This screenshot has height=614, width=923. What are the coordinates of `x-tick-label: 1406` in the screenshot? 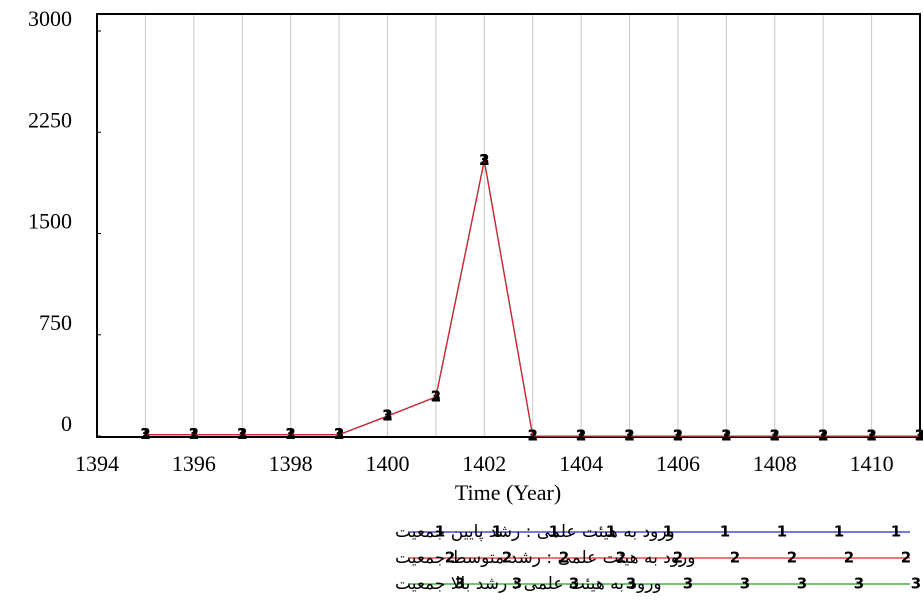 It's located at (678, 463).